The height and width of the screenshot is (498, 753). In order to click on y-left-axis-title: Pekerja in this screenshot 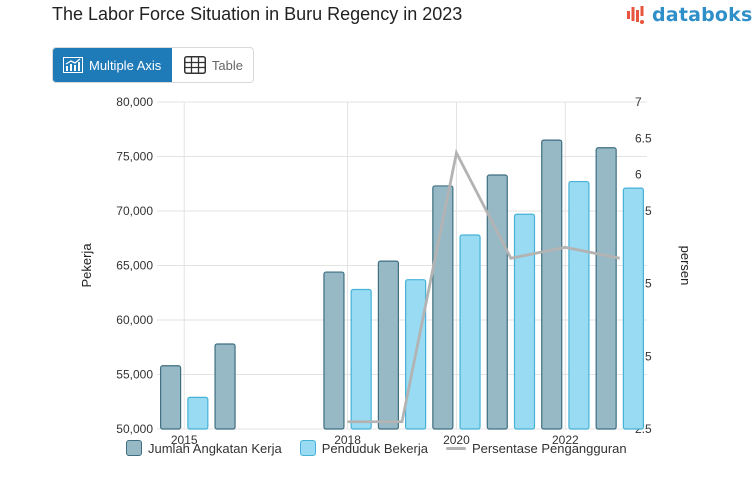, I will do `click(86, 265)`.